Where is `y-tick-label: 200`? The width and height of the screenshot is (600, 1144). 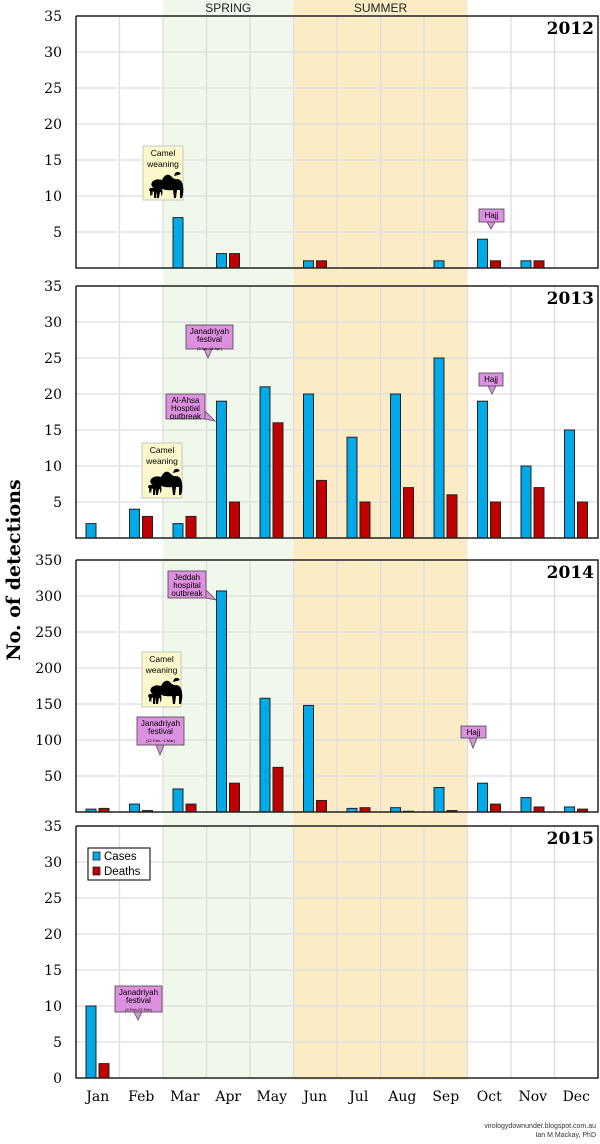
y-tick-label: 200 is located at coordinates (48, 669).